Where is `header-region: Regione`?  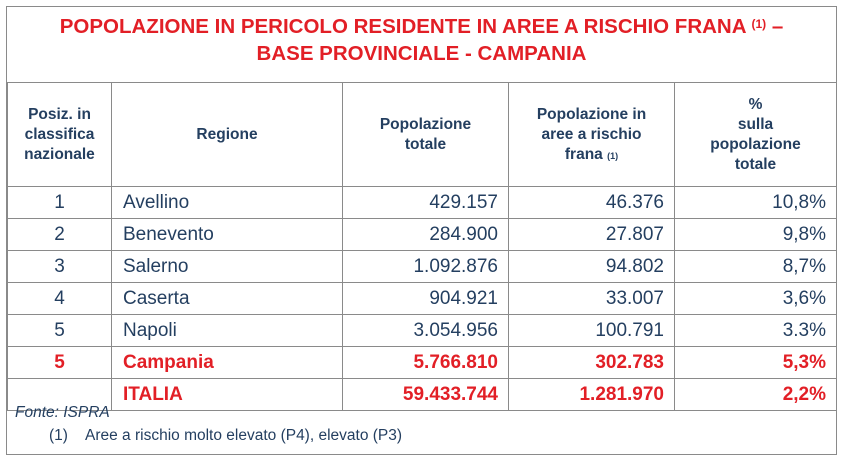 header-region: Regione is located at coordinates (227, 134).